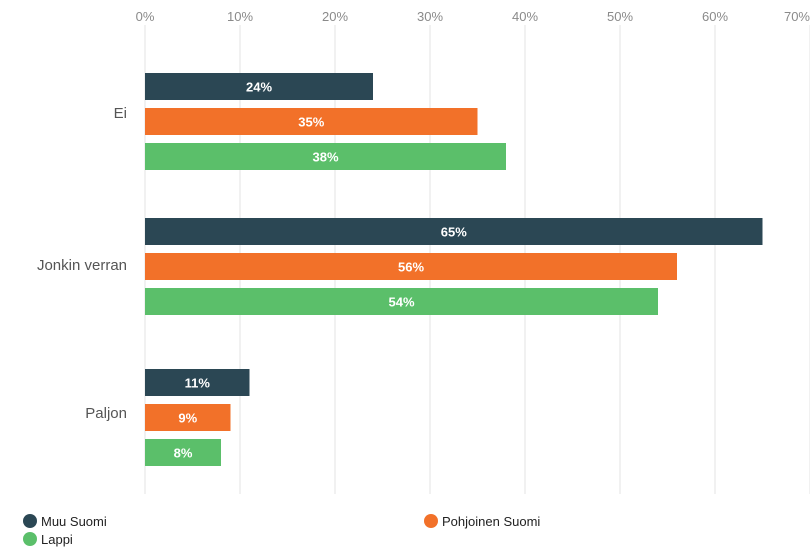 The height and width of the screenshot is (548, 810). What do you see at coordinates (74, 521) in the screenshot?
I see `legend-label: Muu Suomi` at bounding box center [74, 521].